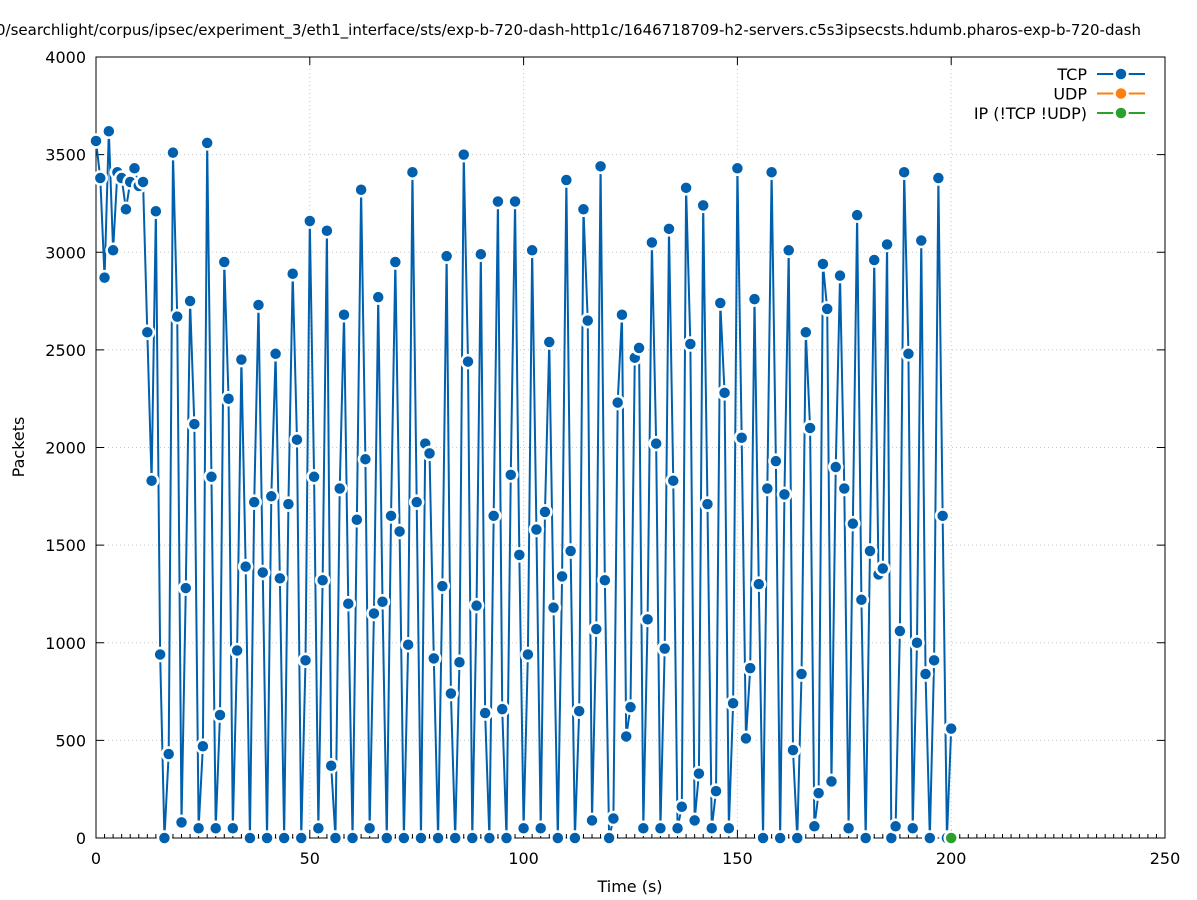 The width and height of the screenshot is (1197, 900). What do you see at coordinates (96, 858) in the screenshot?
I see `x-tick-label: 0` at bounding box center [96, 858].